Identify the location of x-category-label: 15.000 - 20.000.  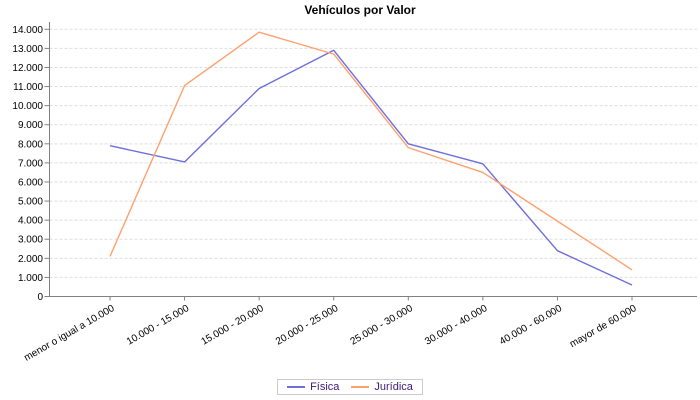
(232, 325).